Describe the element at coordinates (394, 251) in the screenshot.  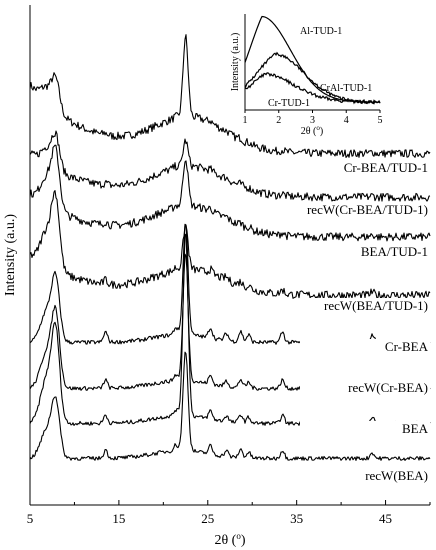
I see `series-label: BEA/TUD-1` at that location.